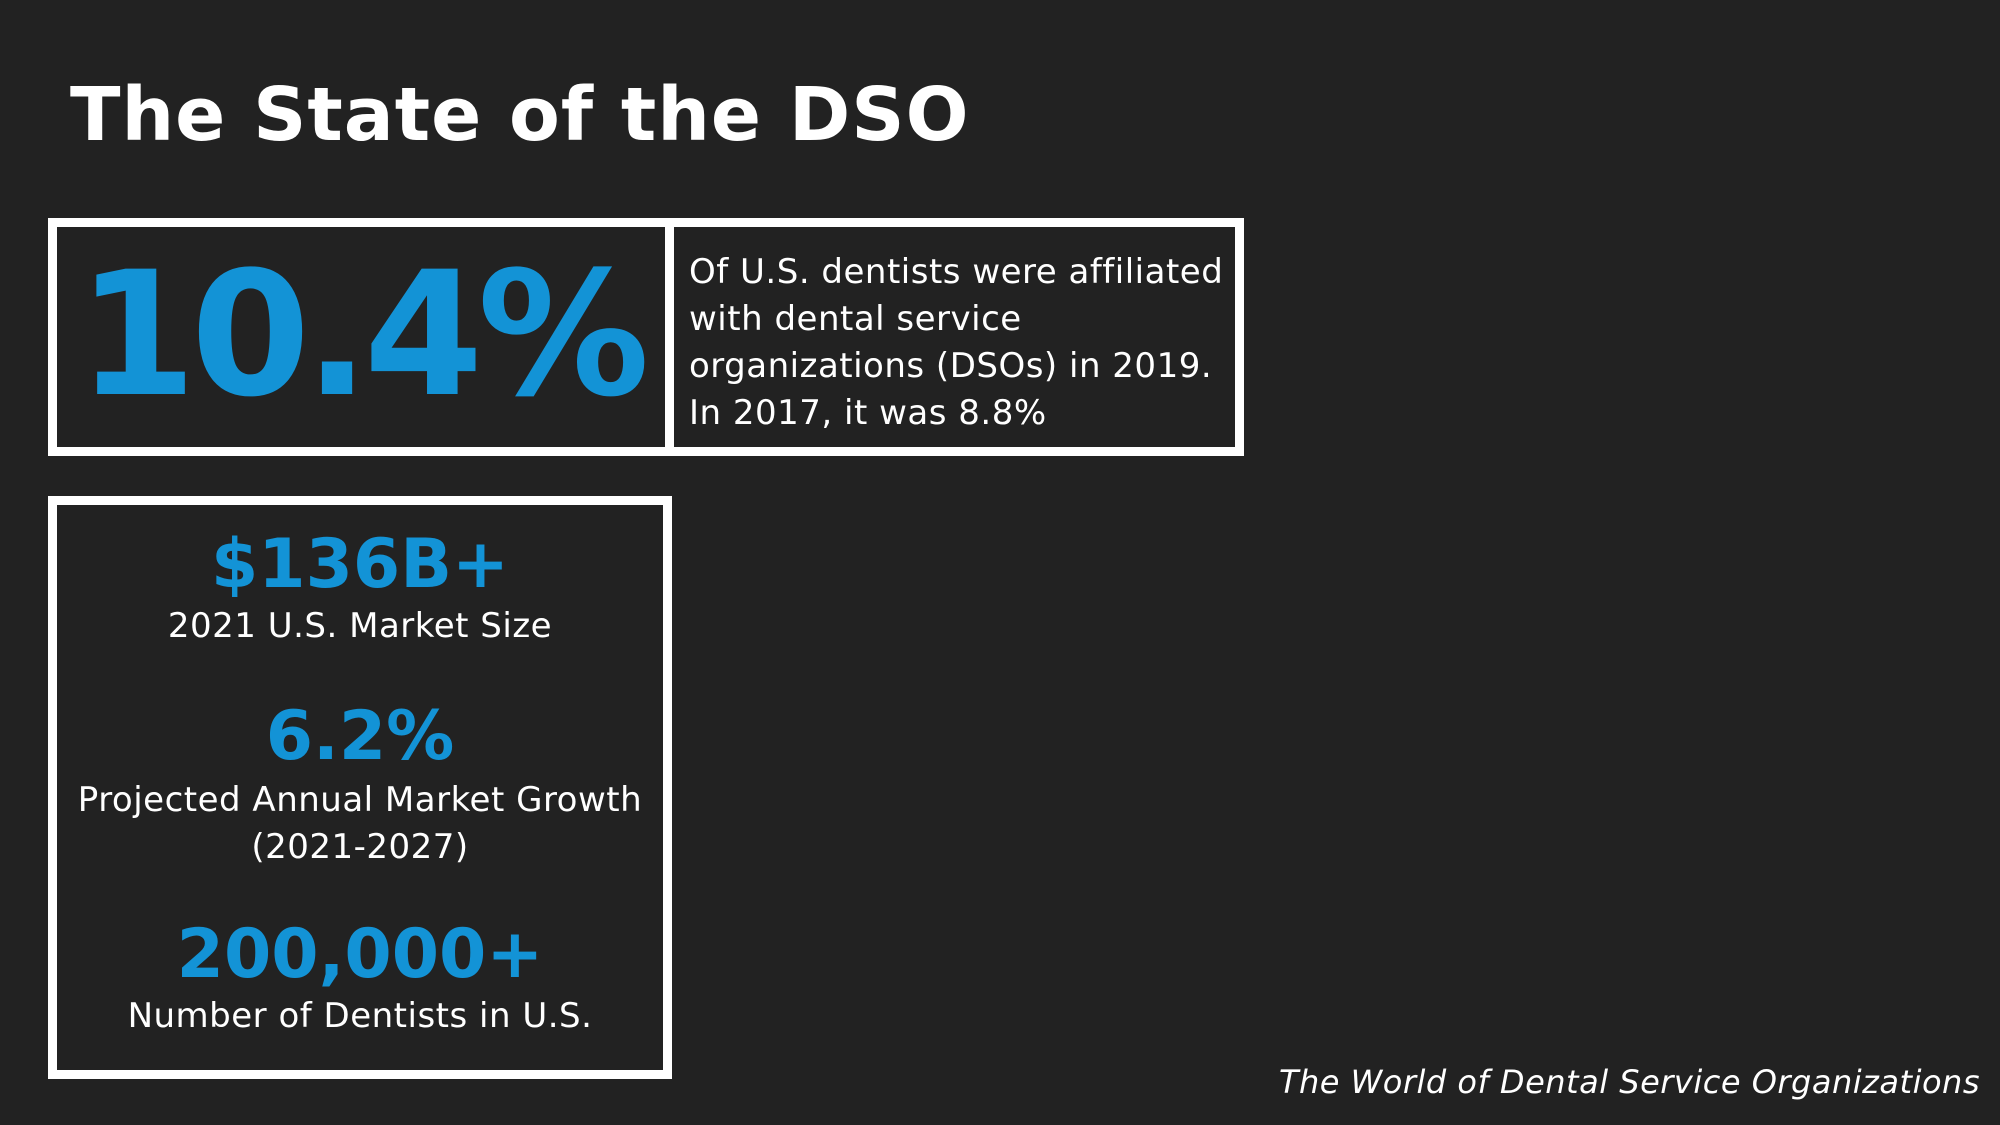 The image size is (2000, 1125). What do you see at coordinates (360, 736) in the screenshot?
I see `stat-value: 6.2%` at bounding box center [360, 736].